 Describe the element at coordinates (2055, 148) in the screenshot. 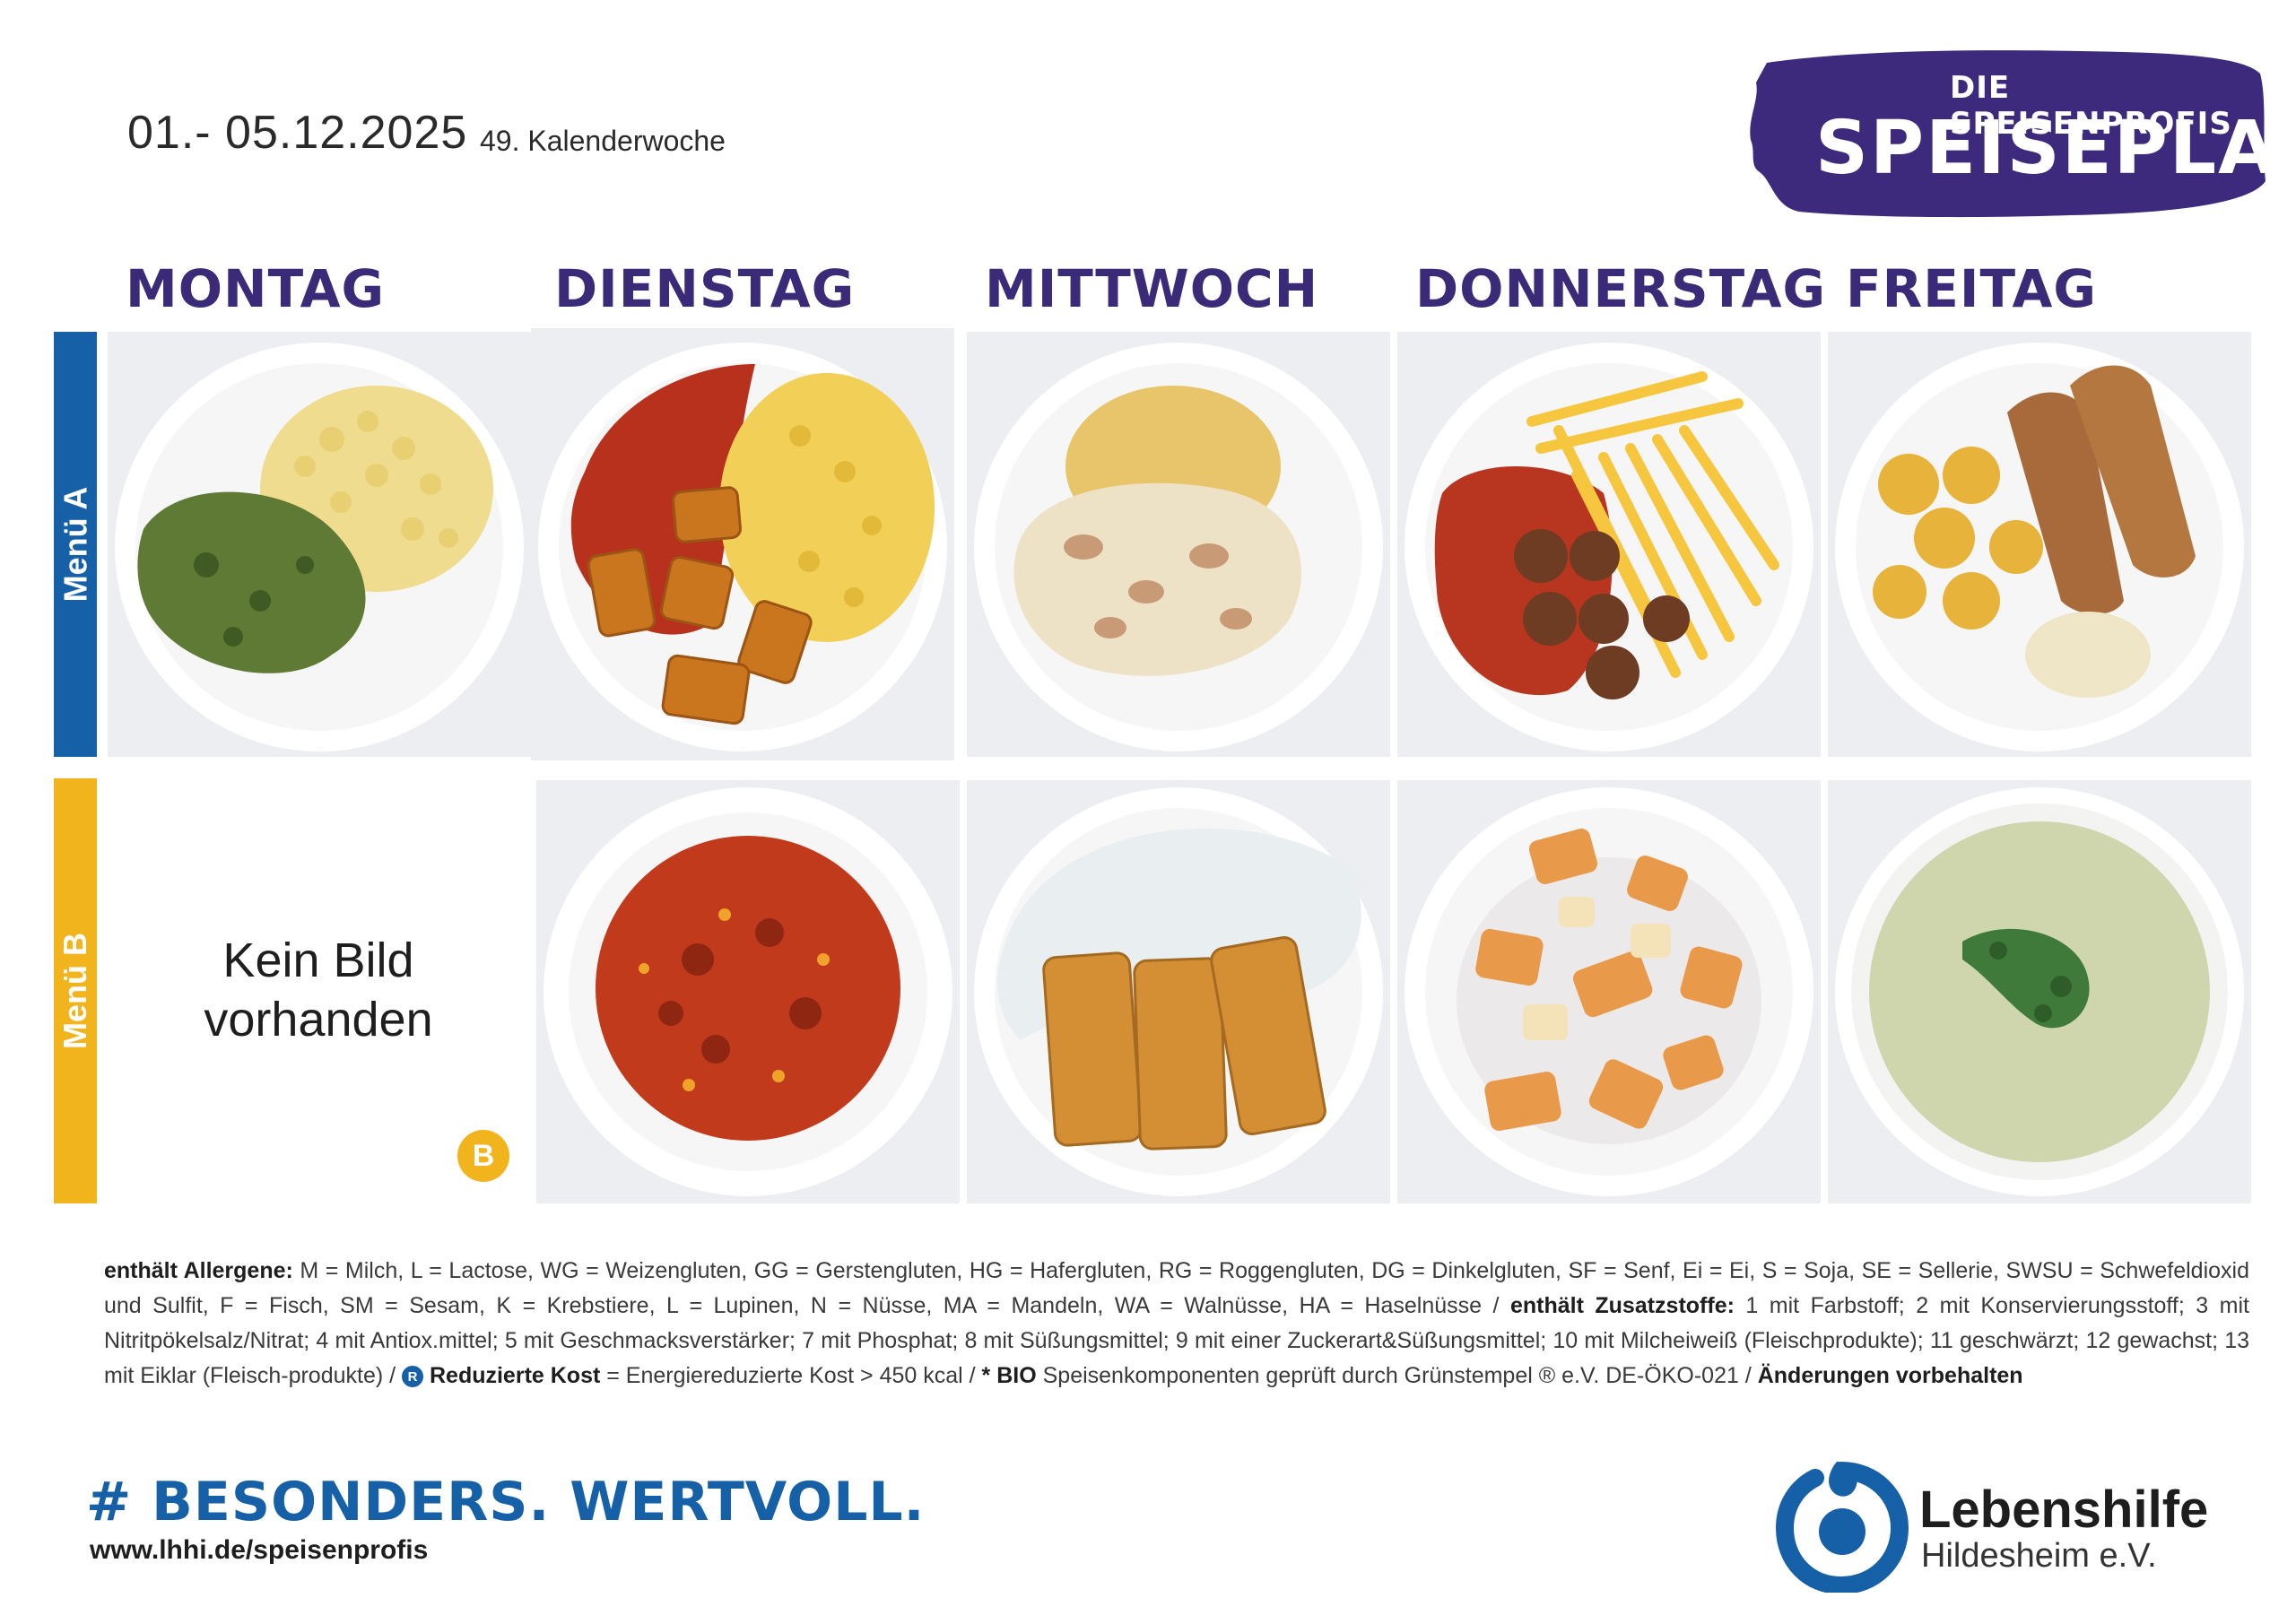

I see `brand-title: SPEISEPLAN` at that location.